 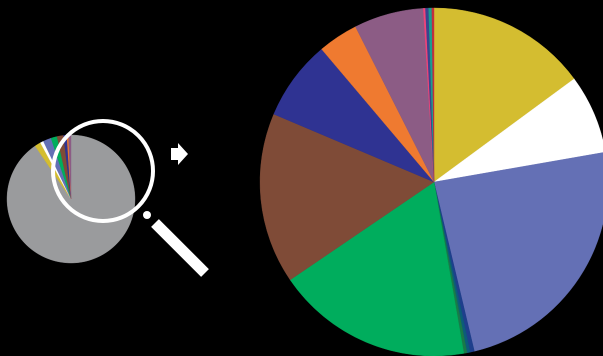 What do you see at coordinates (103, 171) in the screenshot?
I see `magnifier-lens` at bounding box center [103, 171].